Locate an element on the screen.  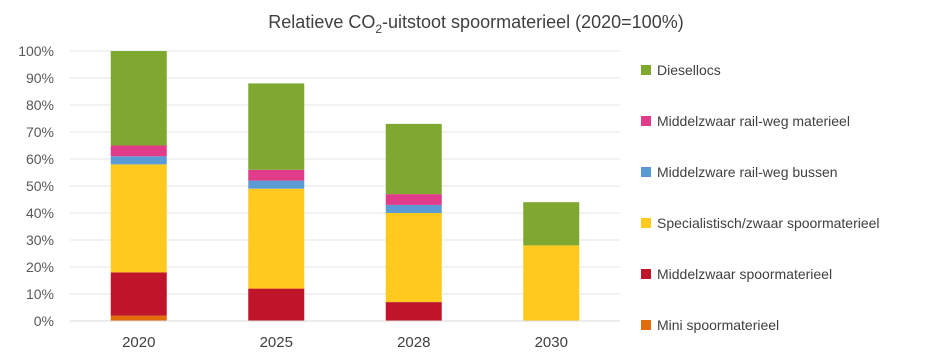
legend-label: Middelzware rail-weg bussen is located at coordinates (747, 172).